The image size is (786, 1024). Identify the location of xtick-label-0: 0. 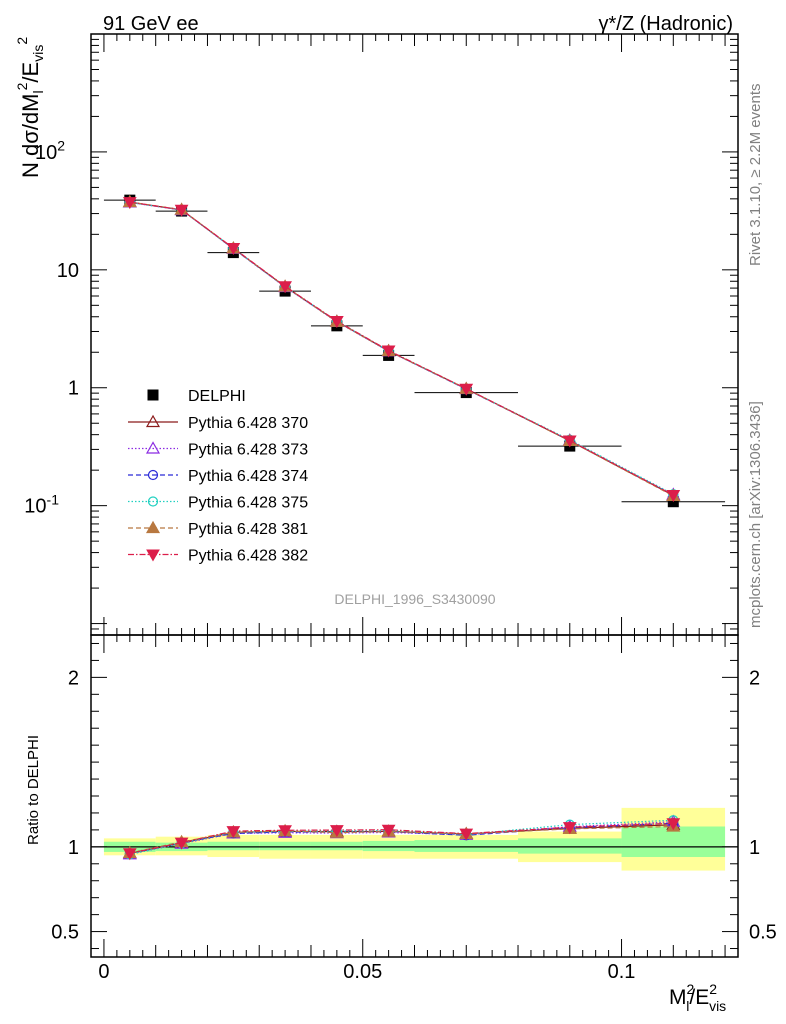
(103, 972).